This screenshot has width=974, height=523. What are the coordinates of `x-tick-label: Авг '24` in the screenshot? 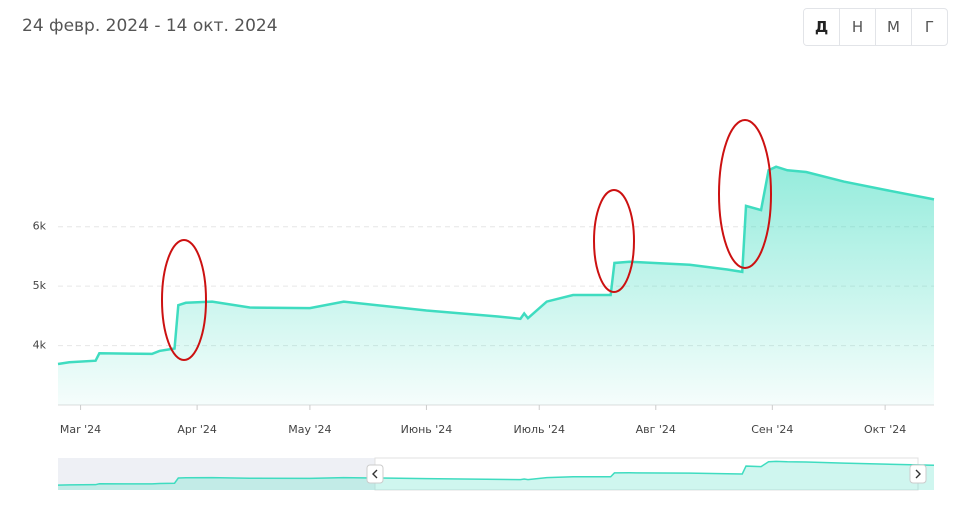 It's located at (656, 429).